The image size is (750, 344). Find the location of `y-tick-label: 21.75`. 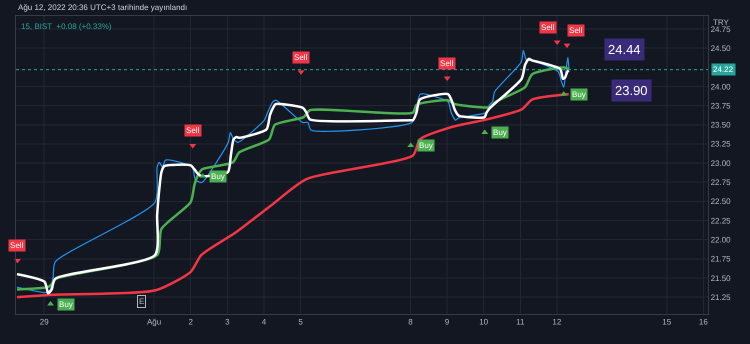

y-tick-label: 21.75 is located at coordinates (721, 259).